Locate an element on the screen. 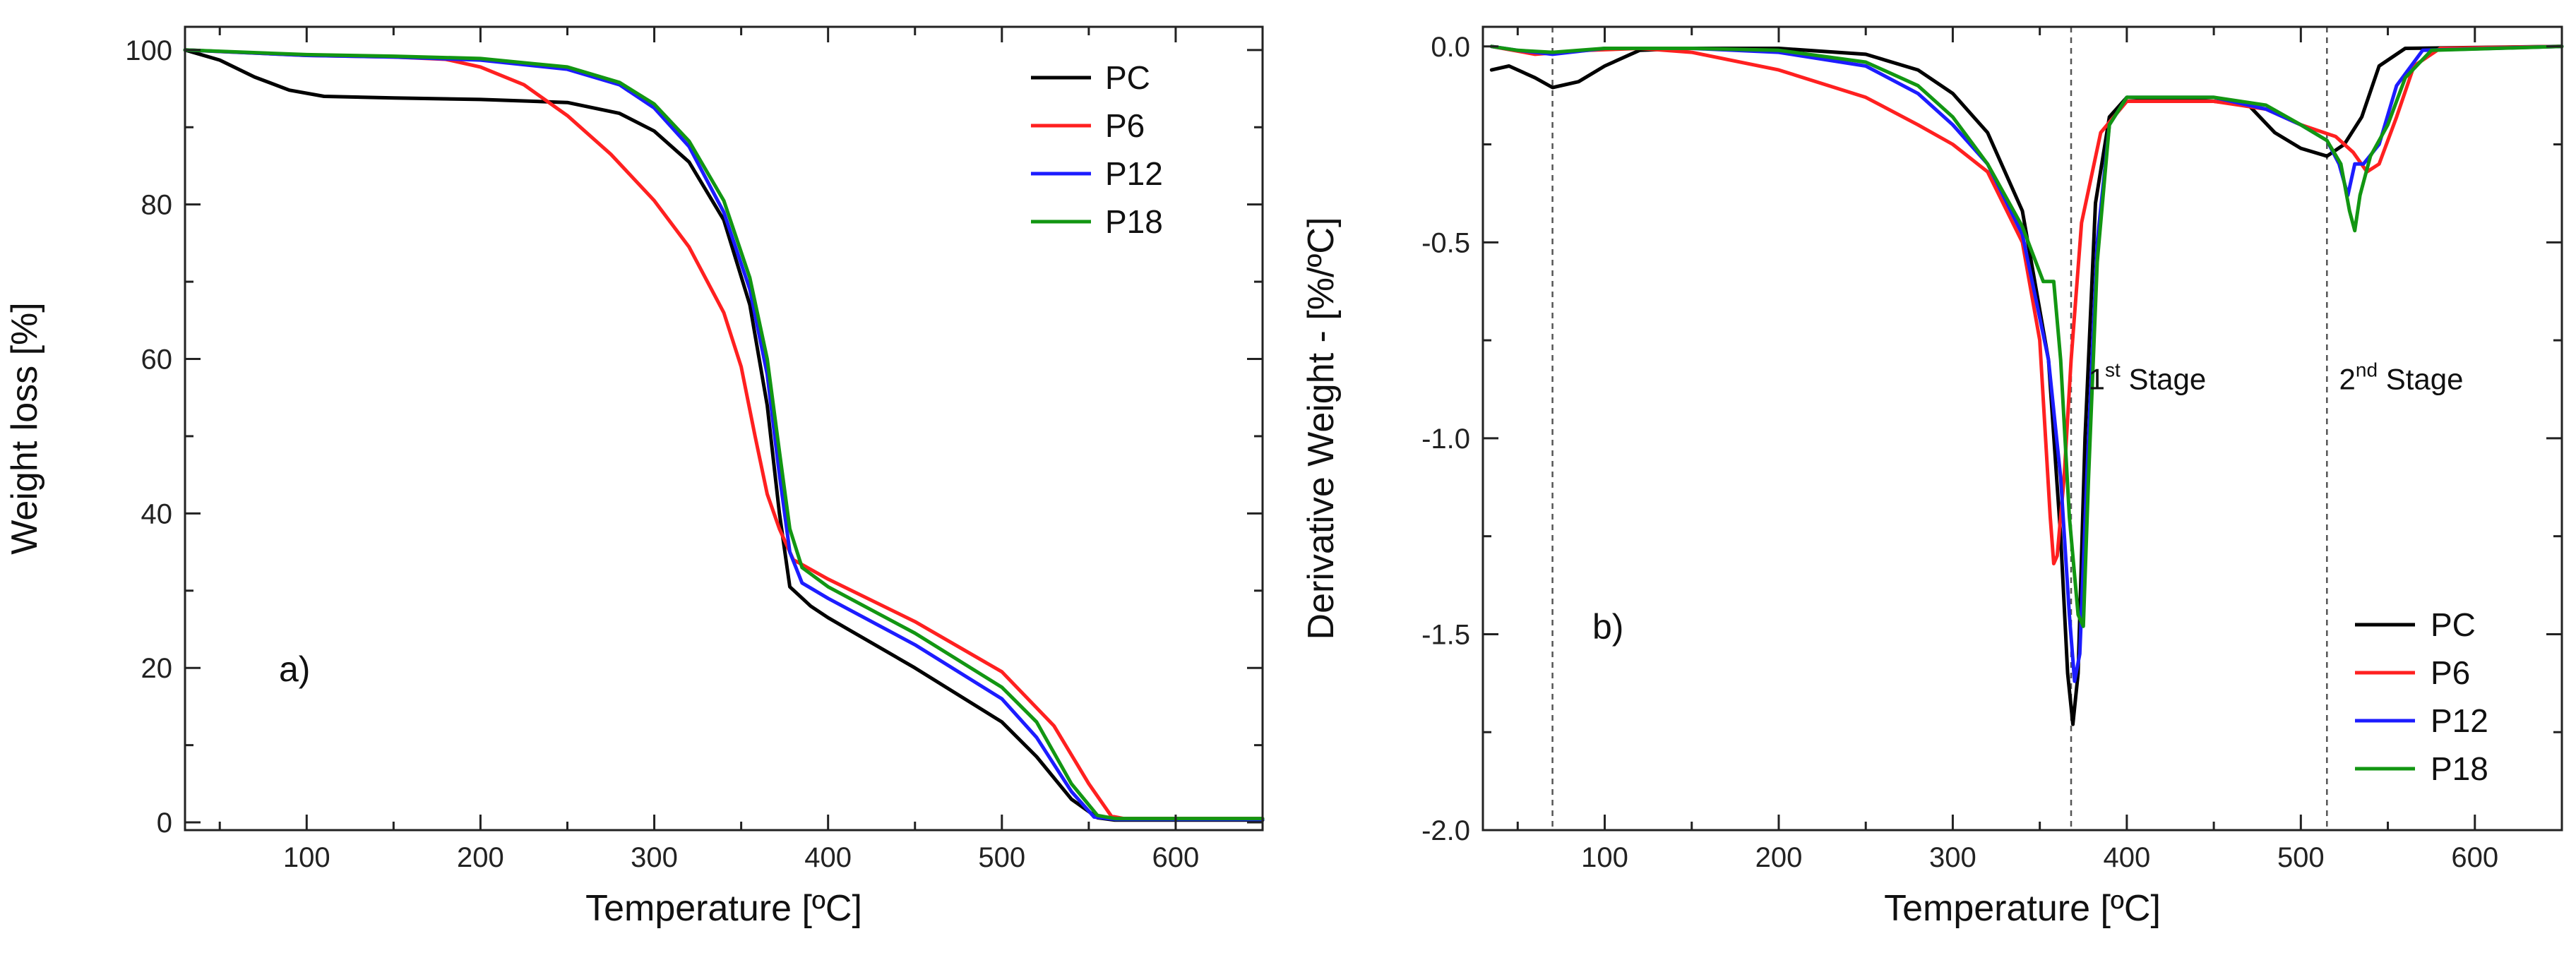 The height and width of the screenshot is (972, 2576). panel-b-annotation-stage-1: 1st Stage is located at coordinates (2148, 378).